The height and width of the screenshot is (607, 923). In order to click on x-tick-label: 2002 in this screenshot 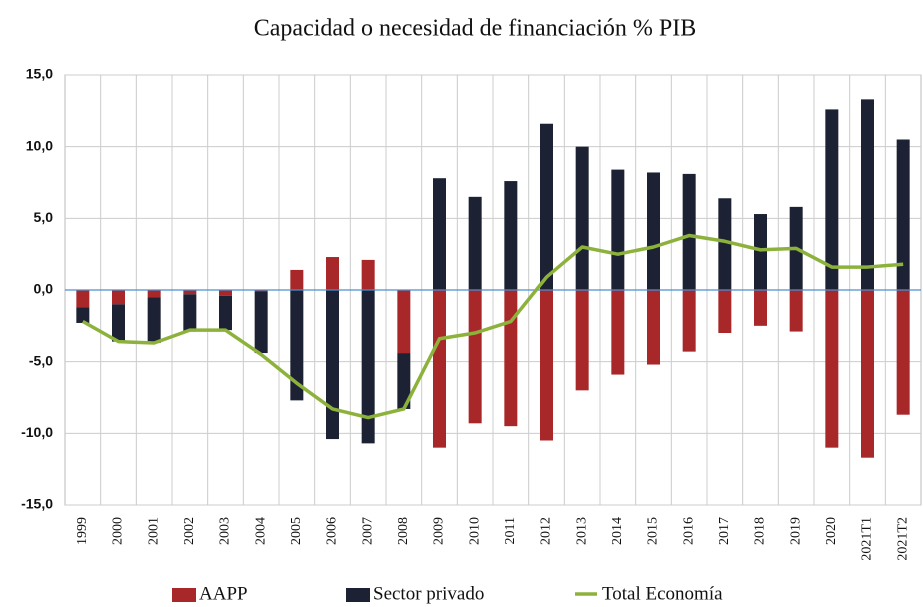, I will do `click(189, 531)`.